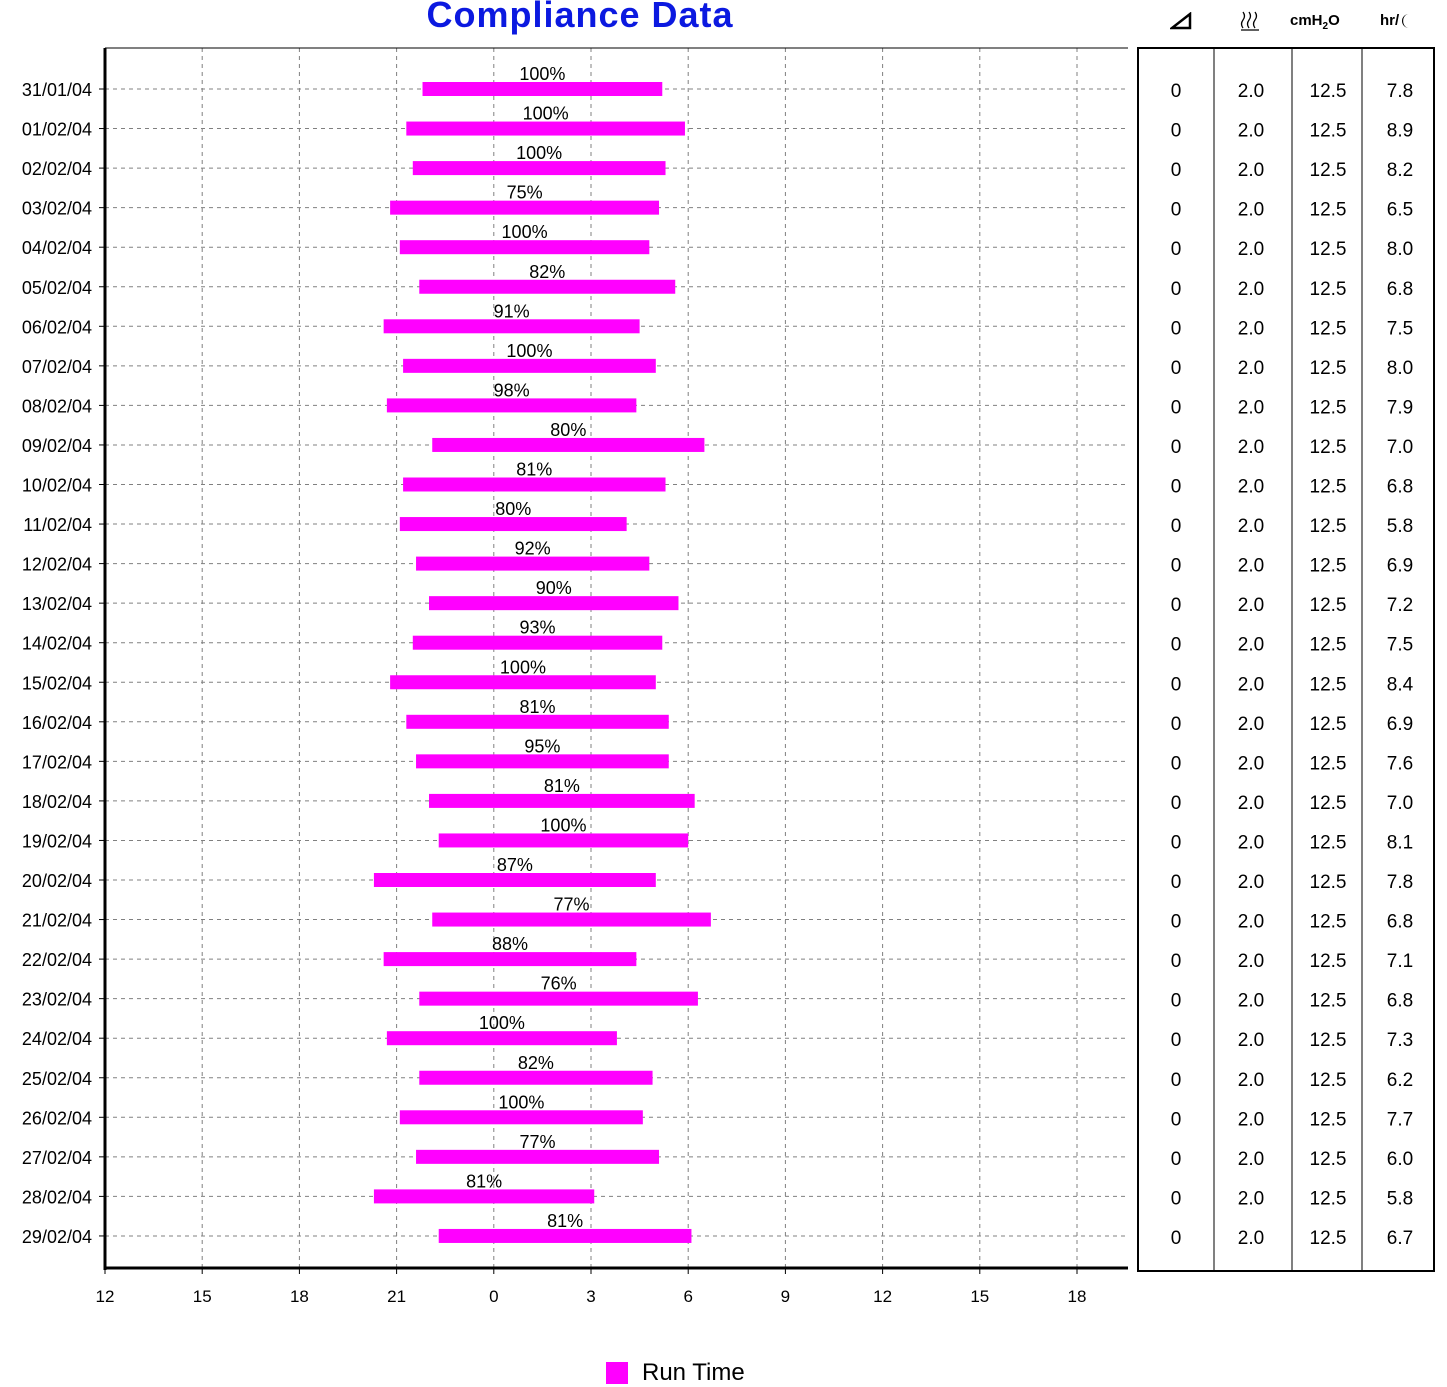 The image size is (1447, 1387). I want to click on y-tick-label: 01/02/04, so click(57, 130).